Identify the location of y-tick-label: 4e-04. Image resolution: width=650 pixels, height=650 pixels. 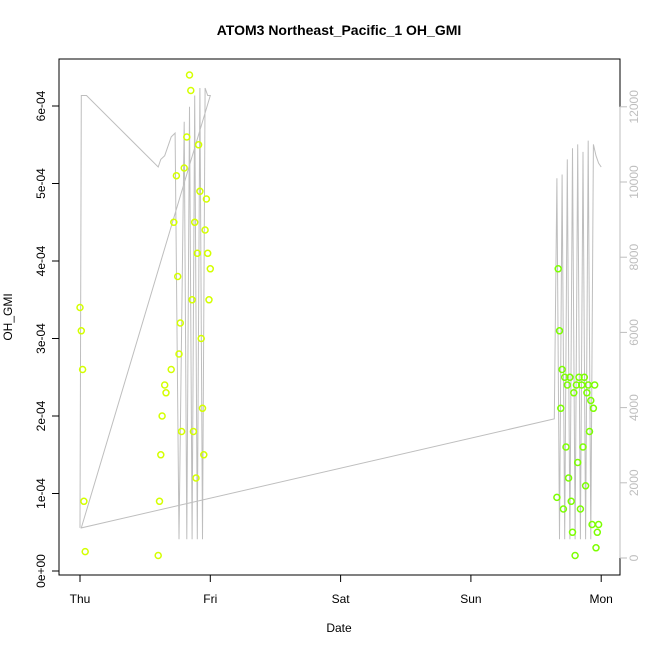
(41, 260).